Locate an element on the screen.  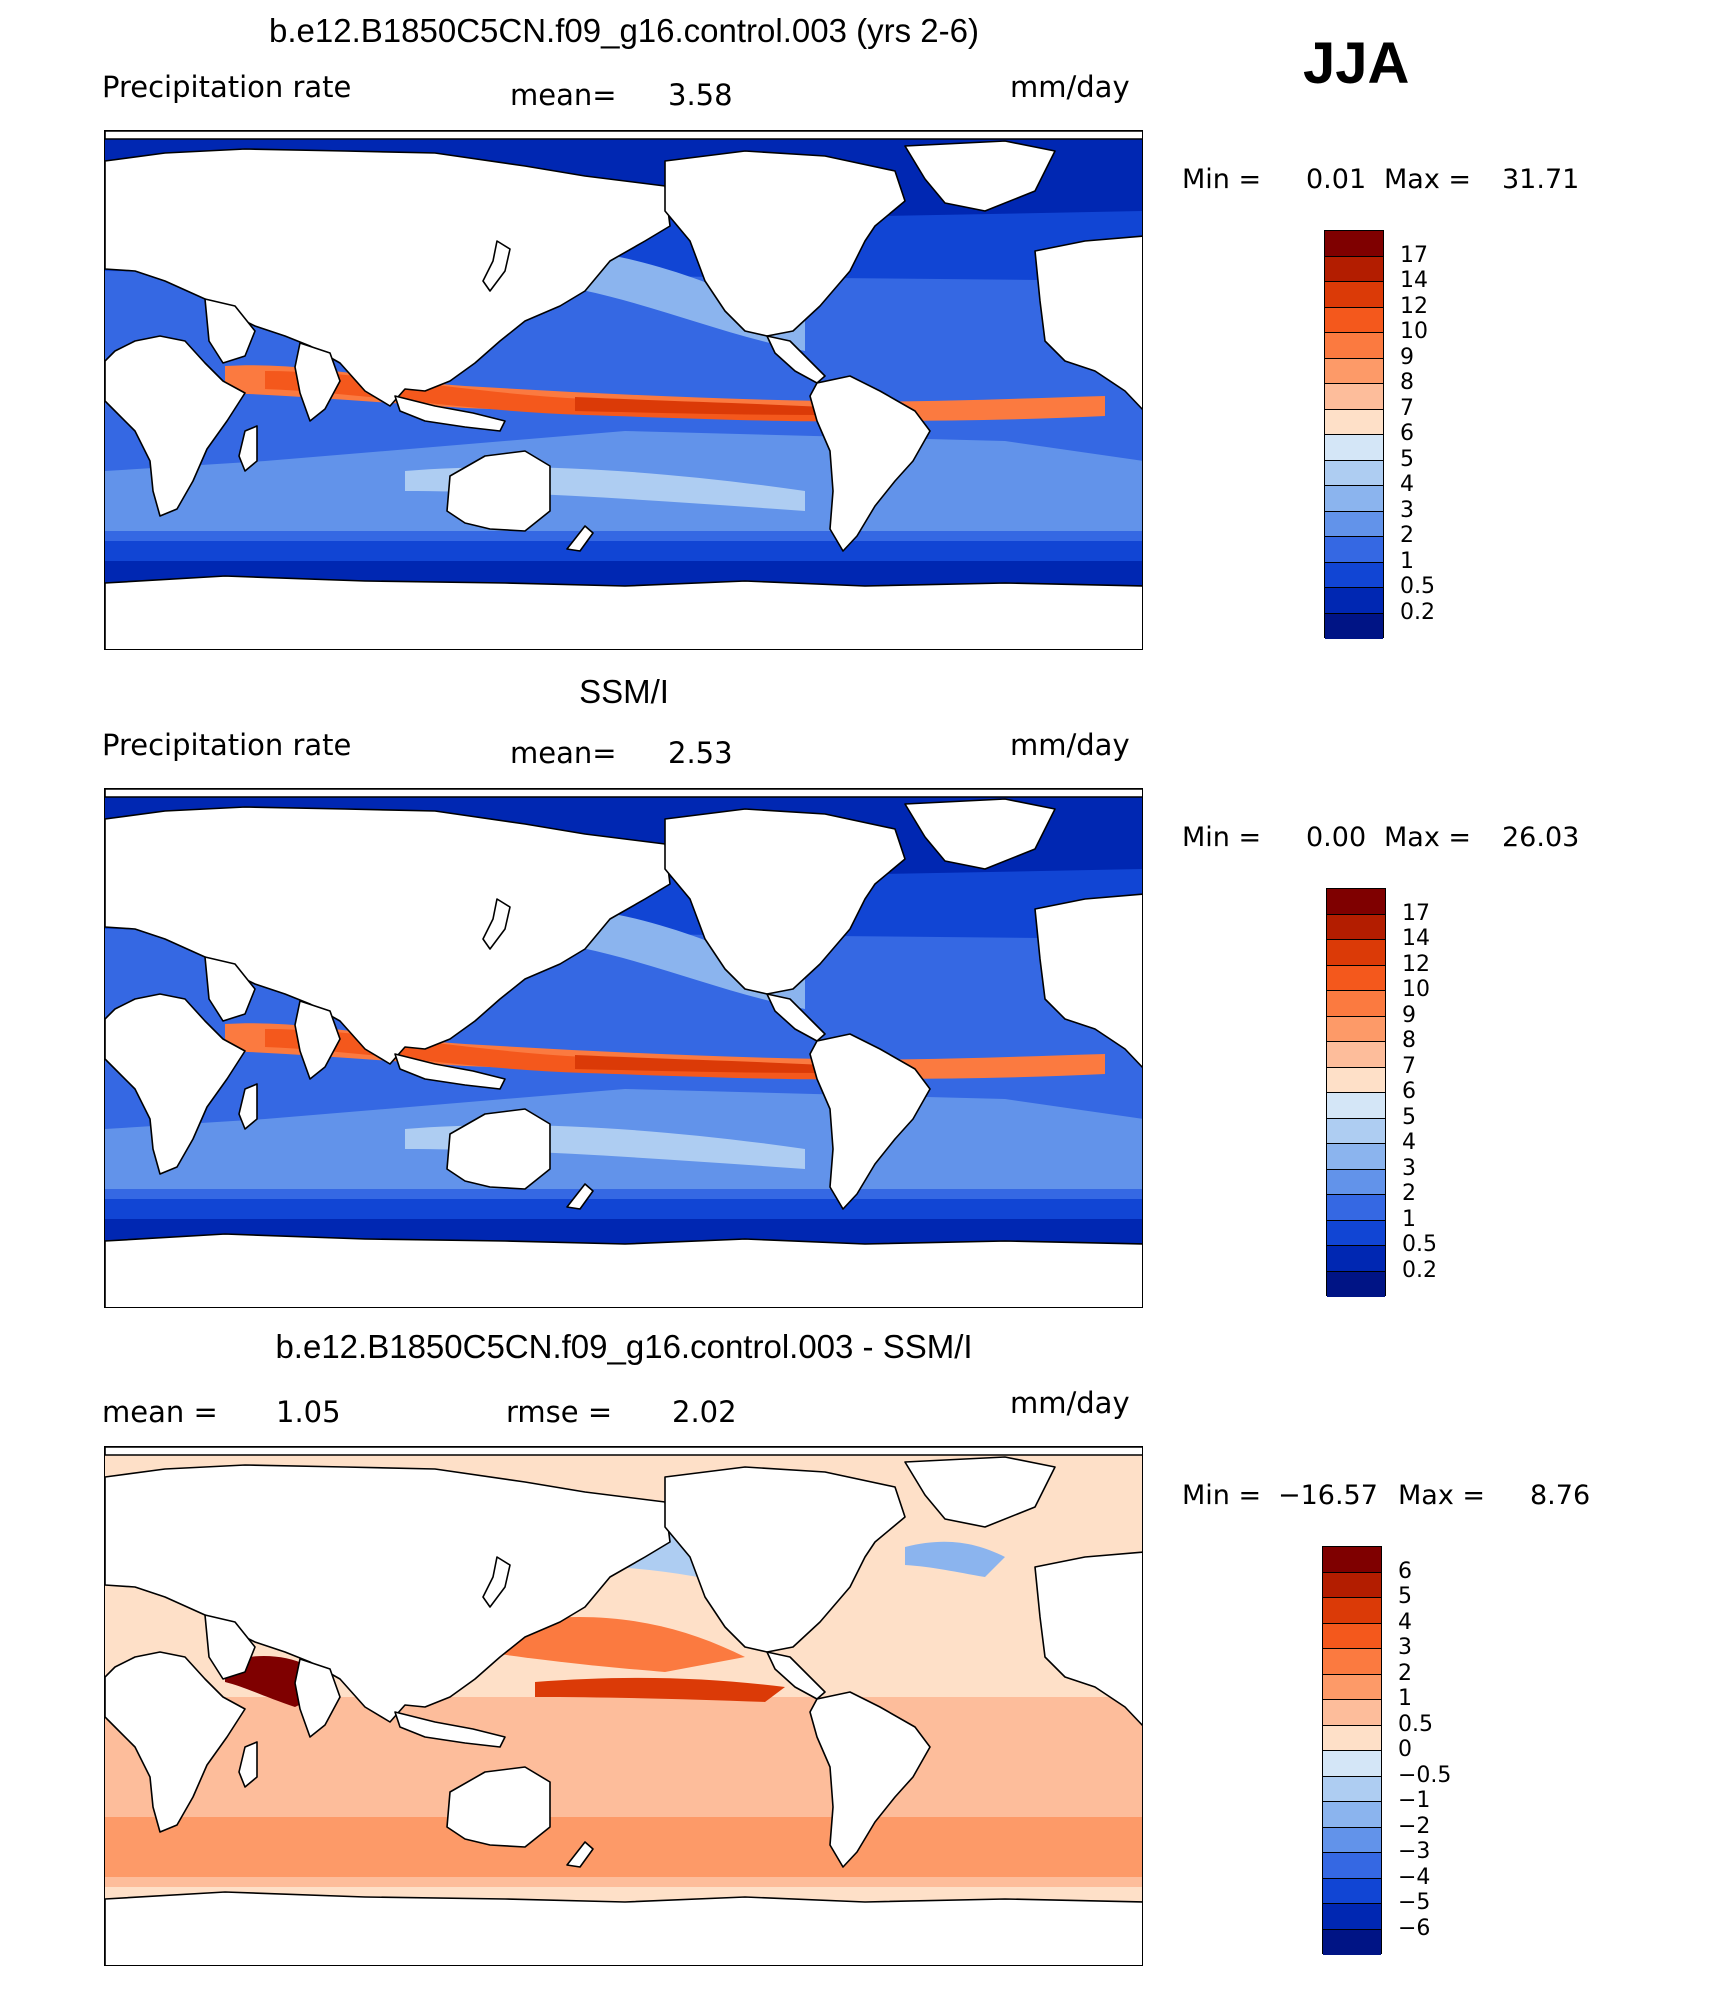
colorbar-label: 0.2 is located at coordinates (1417, 612).